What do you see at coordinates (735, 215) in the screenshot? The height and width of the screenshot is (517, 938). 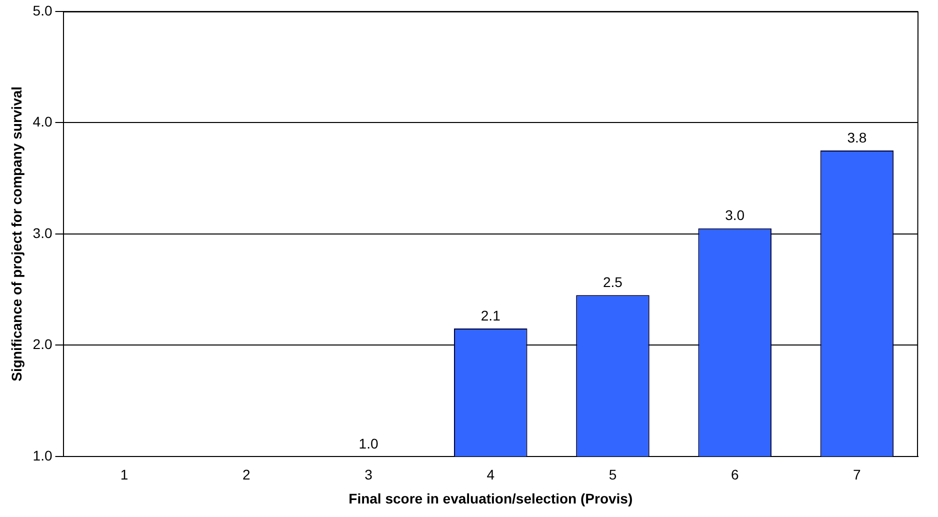 I see `data-label: 3.0` at bounding box center [735, 215].